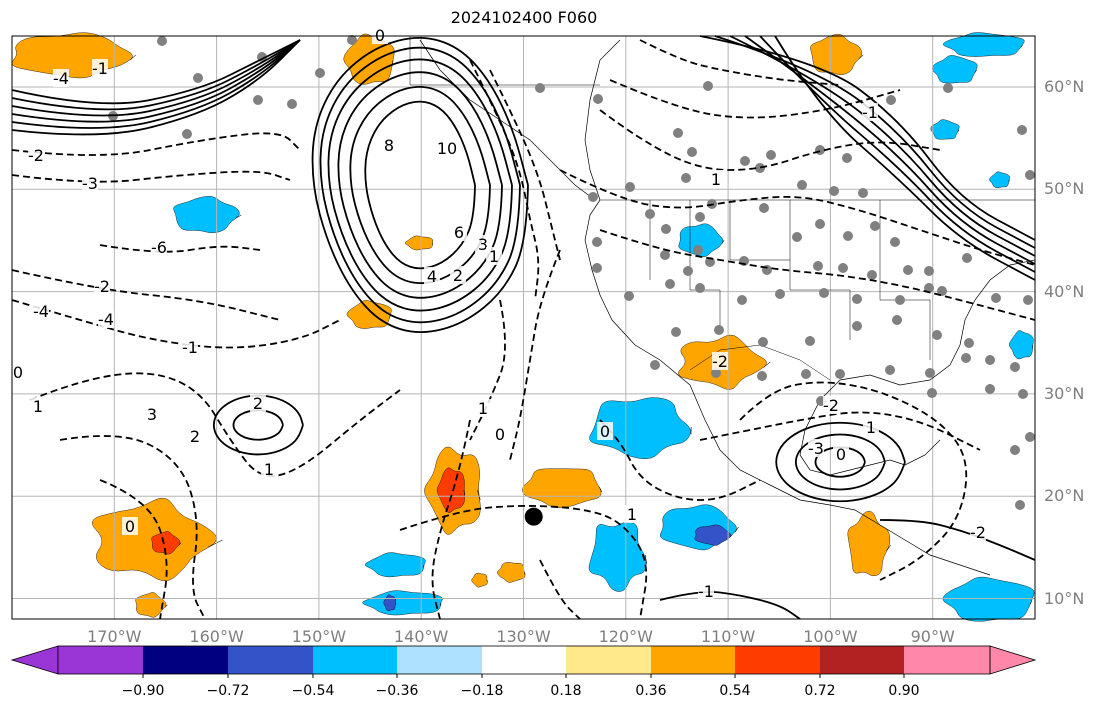 The image size is (1105, 712). Describe the element at coordinates (447, 148) in the screenshot. I see `contour-label: 10` at that location.